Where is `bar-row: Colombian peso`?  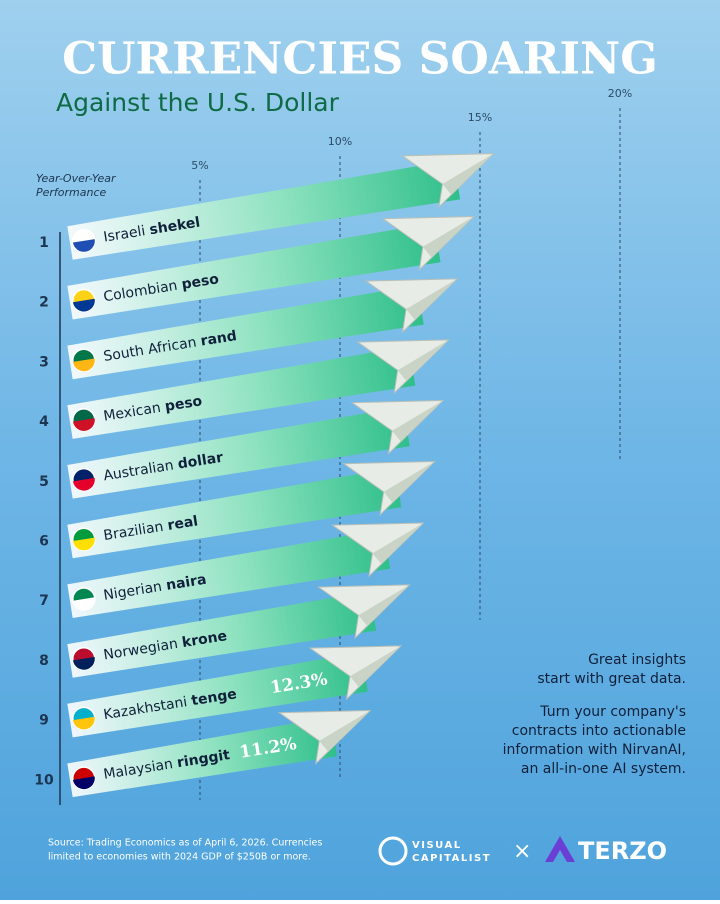
bar-row: Colombian peso is located at coordinates (271, 267).